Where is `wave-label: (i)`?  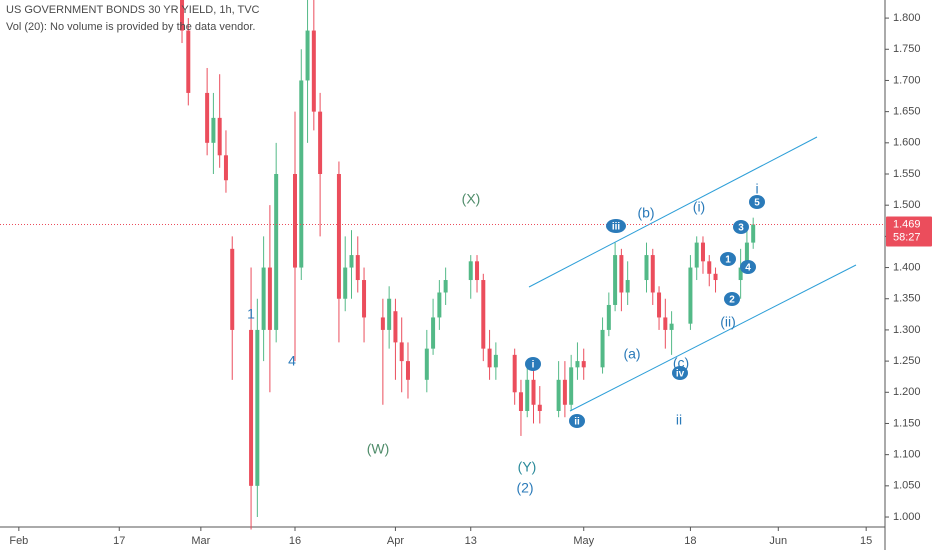
wave-label: (i) is located at coordinates (699, 207).